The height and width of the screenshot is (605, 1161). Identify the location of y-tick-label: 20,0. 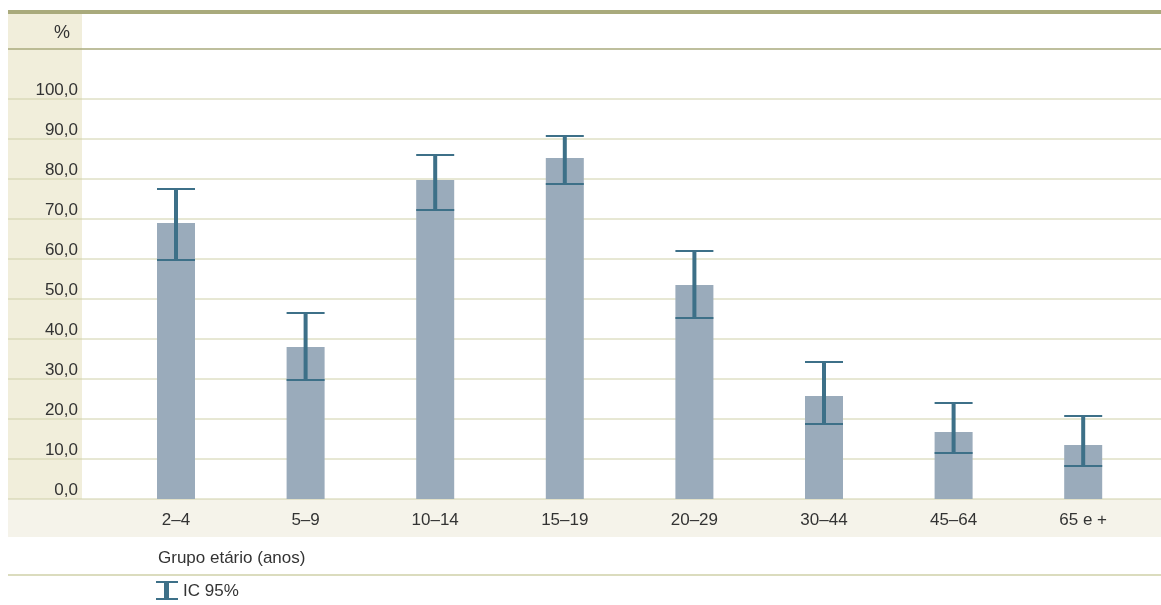
(61, 409).